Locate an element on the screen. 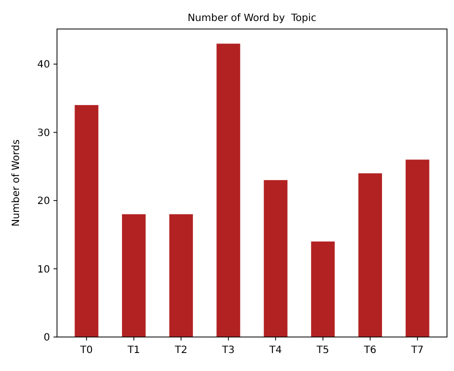 This screenshot has height=371, width=454. x-tick-label: T3 is located at coordinates (228, 350).